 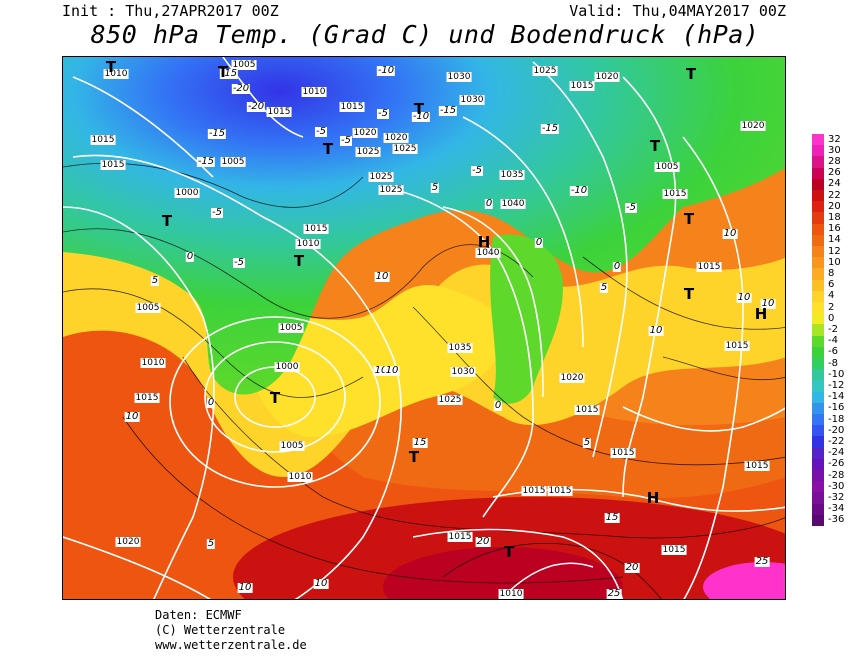 I want to click on legend-value: -14, so click(x=836, y=397).